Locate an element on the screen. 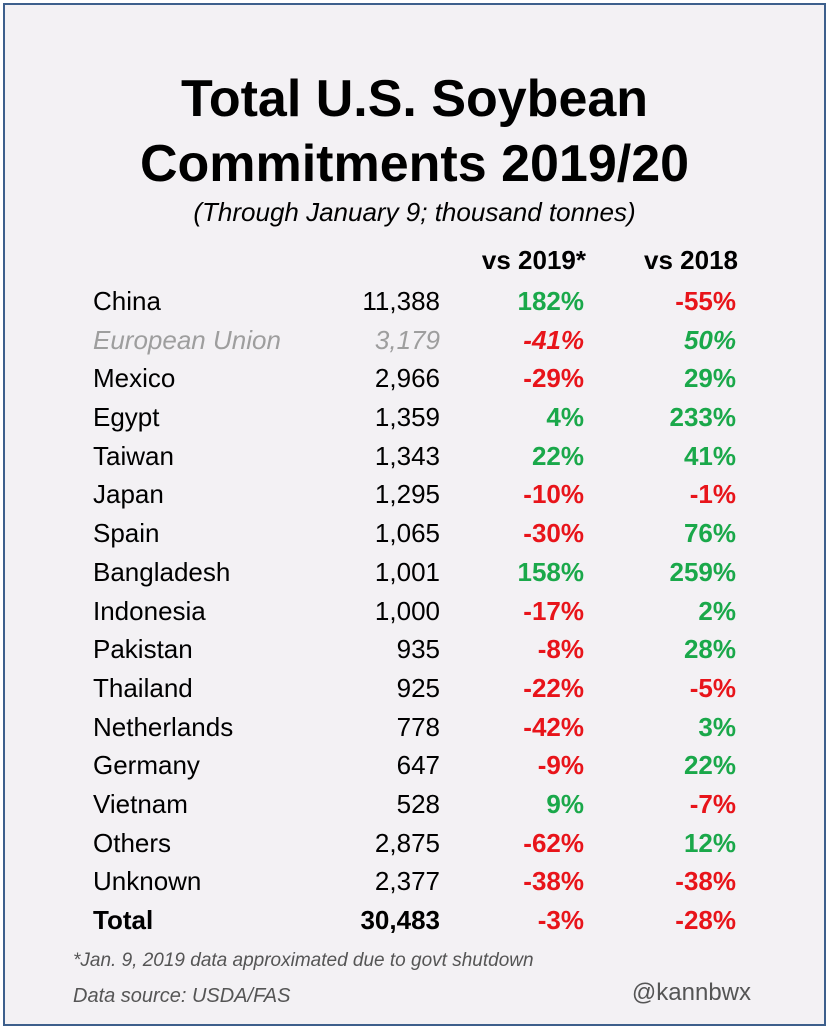  change-vs-2018: -55% is located at coordinates (705, 301).